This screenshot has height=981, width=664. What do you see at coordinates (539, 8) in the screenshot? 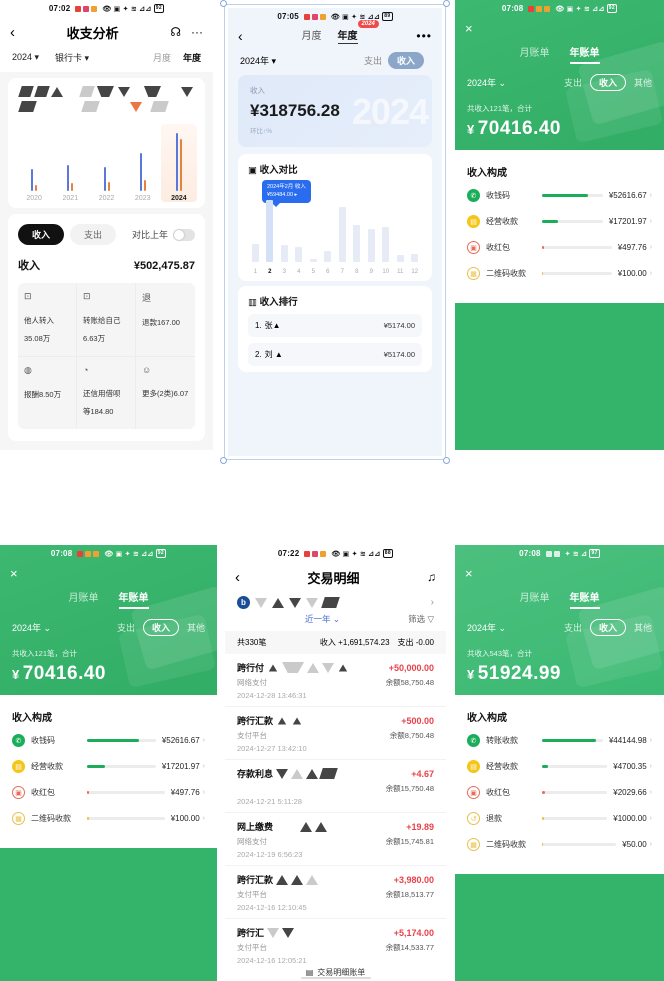
I see `status-notification-dots` at bounding box center [539, 8].